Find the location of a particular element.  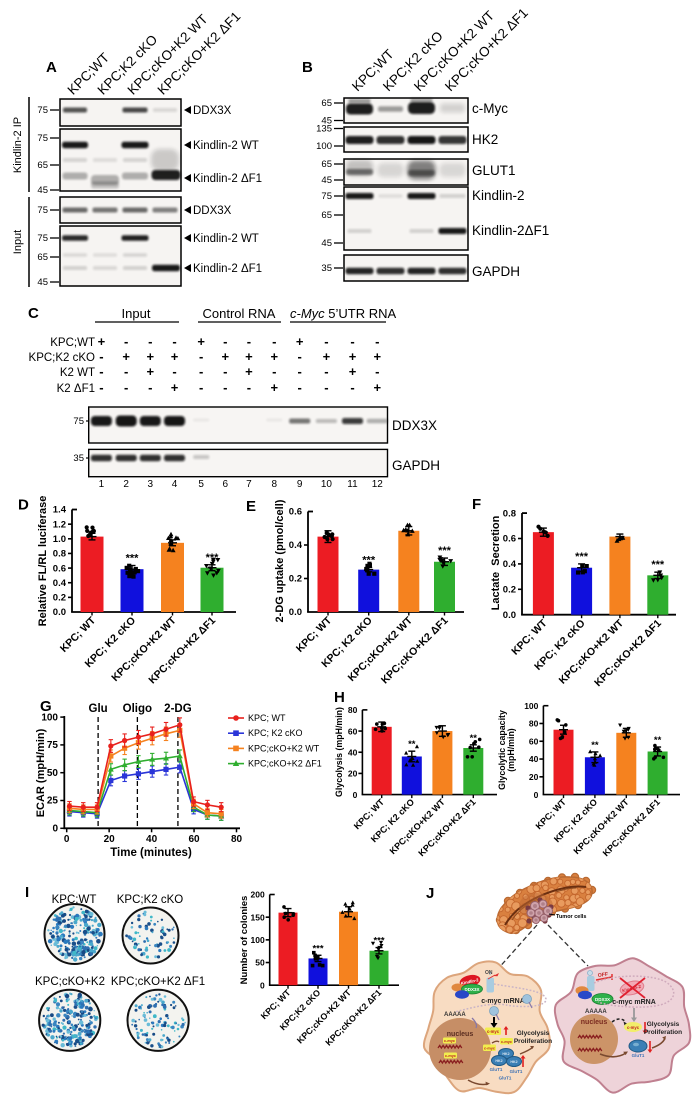

svg-text: 11 is located at coordinates (352, 484).